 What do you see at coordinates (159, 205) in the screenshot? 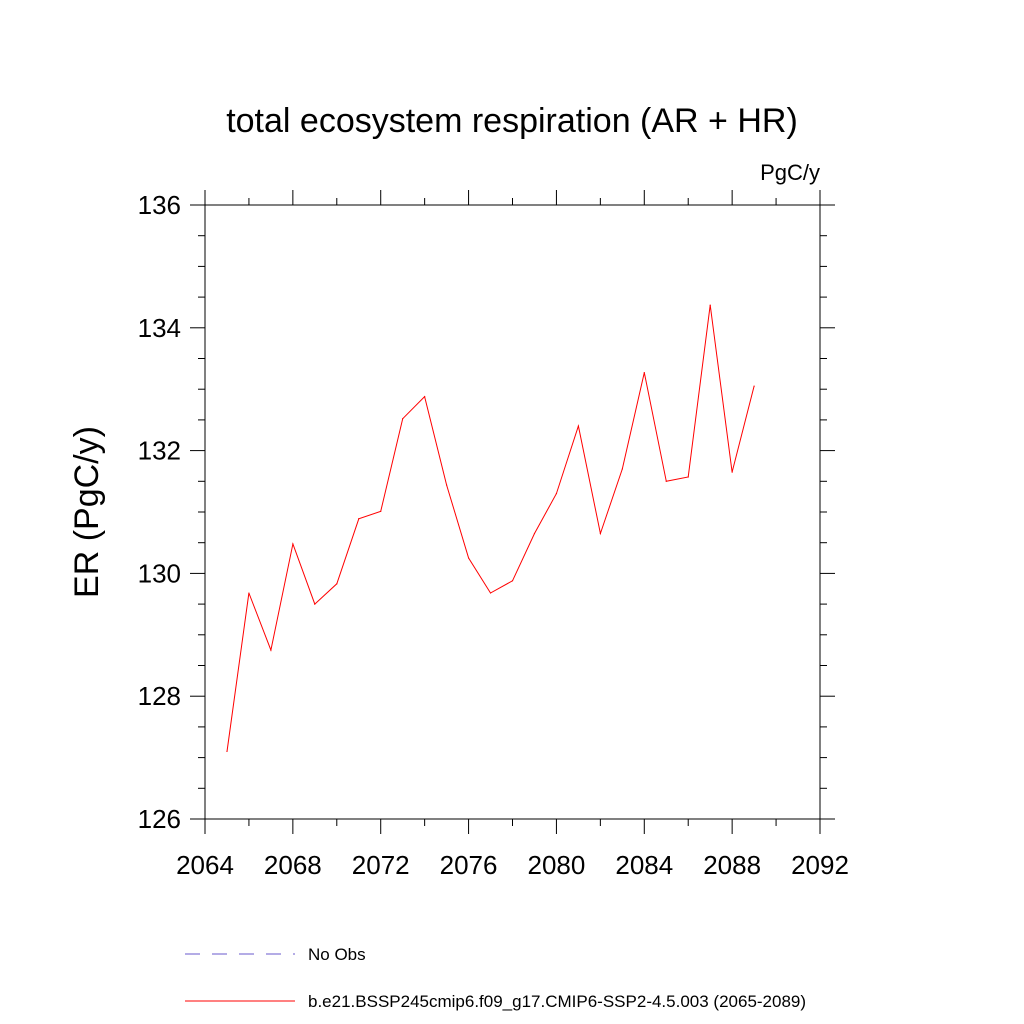
I see `y-tick-label: 136` at bounding box center [159, 205].